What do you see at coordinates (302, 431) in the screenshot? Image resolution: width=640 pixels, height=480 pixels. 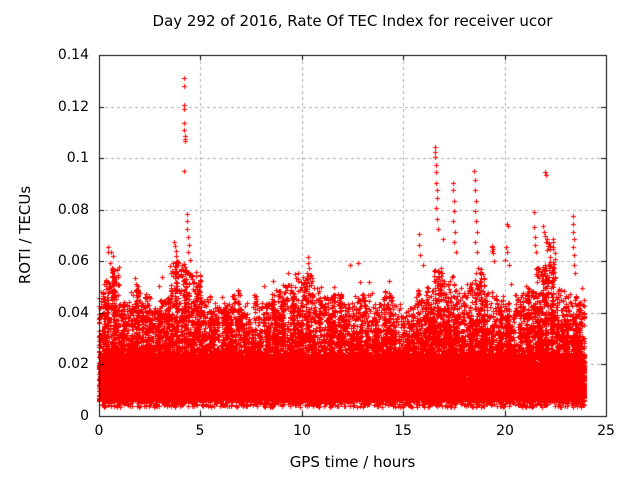 I see `x-tick-label: 10` at bounding box center [302, 431].